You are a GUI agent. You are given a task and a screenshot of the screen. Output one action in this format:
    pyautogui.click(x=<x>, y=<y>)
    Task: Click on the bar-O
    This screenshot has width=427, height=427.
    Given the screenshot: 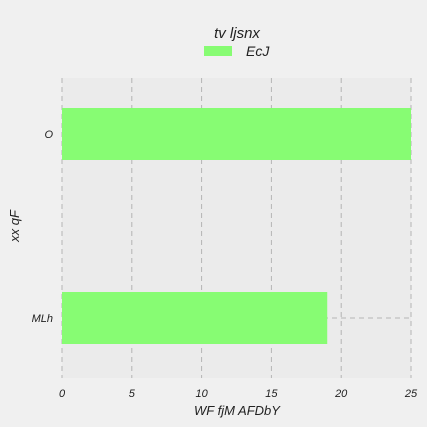 What is the action you would take?
    pyautogui.click(x=236, y=134)
    